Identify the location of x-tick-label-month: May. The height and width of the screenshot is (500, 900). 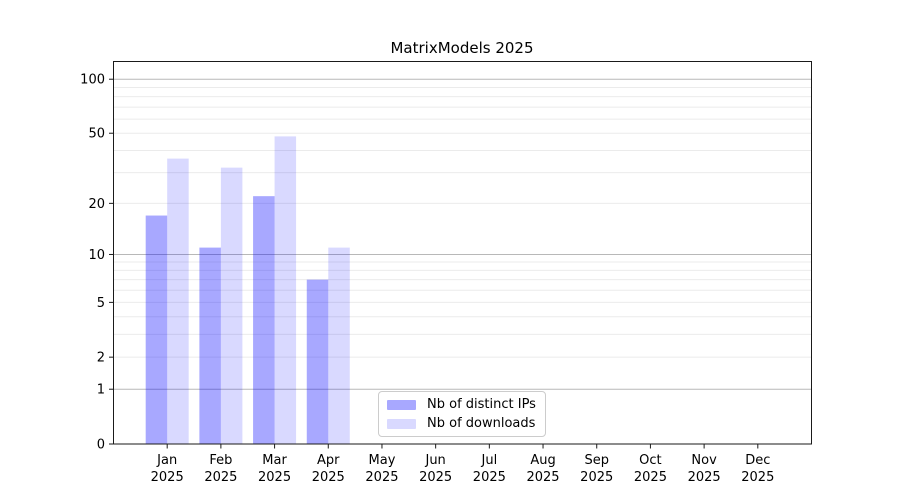
(382, 460).